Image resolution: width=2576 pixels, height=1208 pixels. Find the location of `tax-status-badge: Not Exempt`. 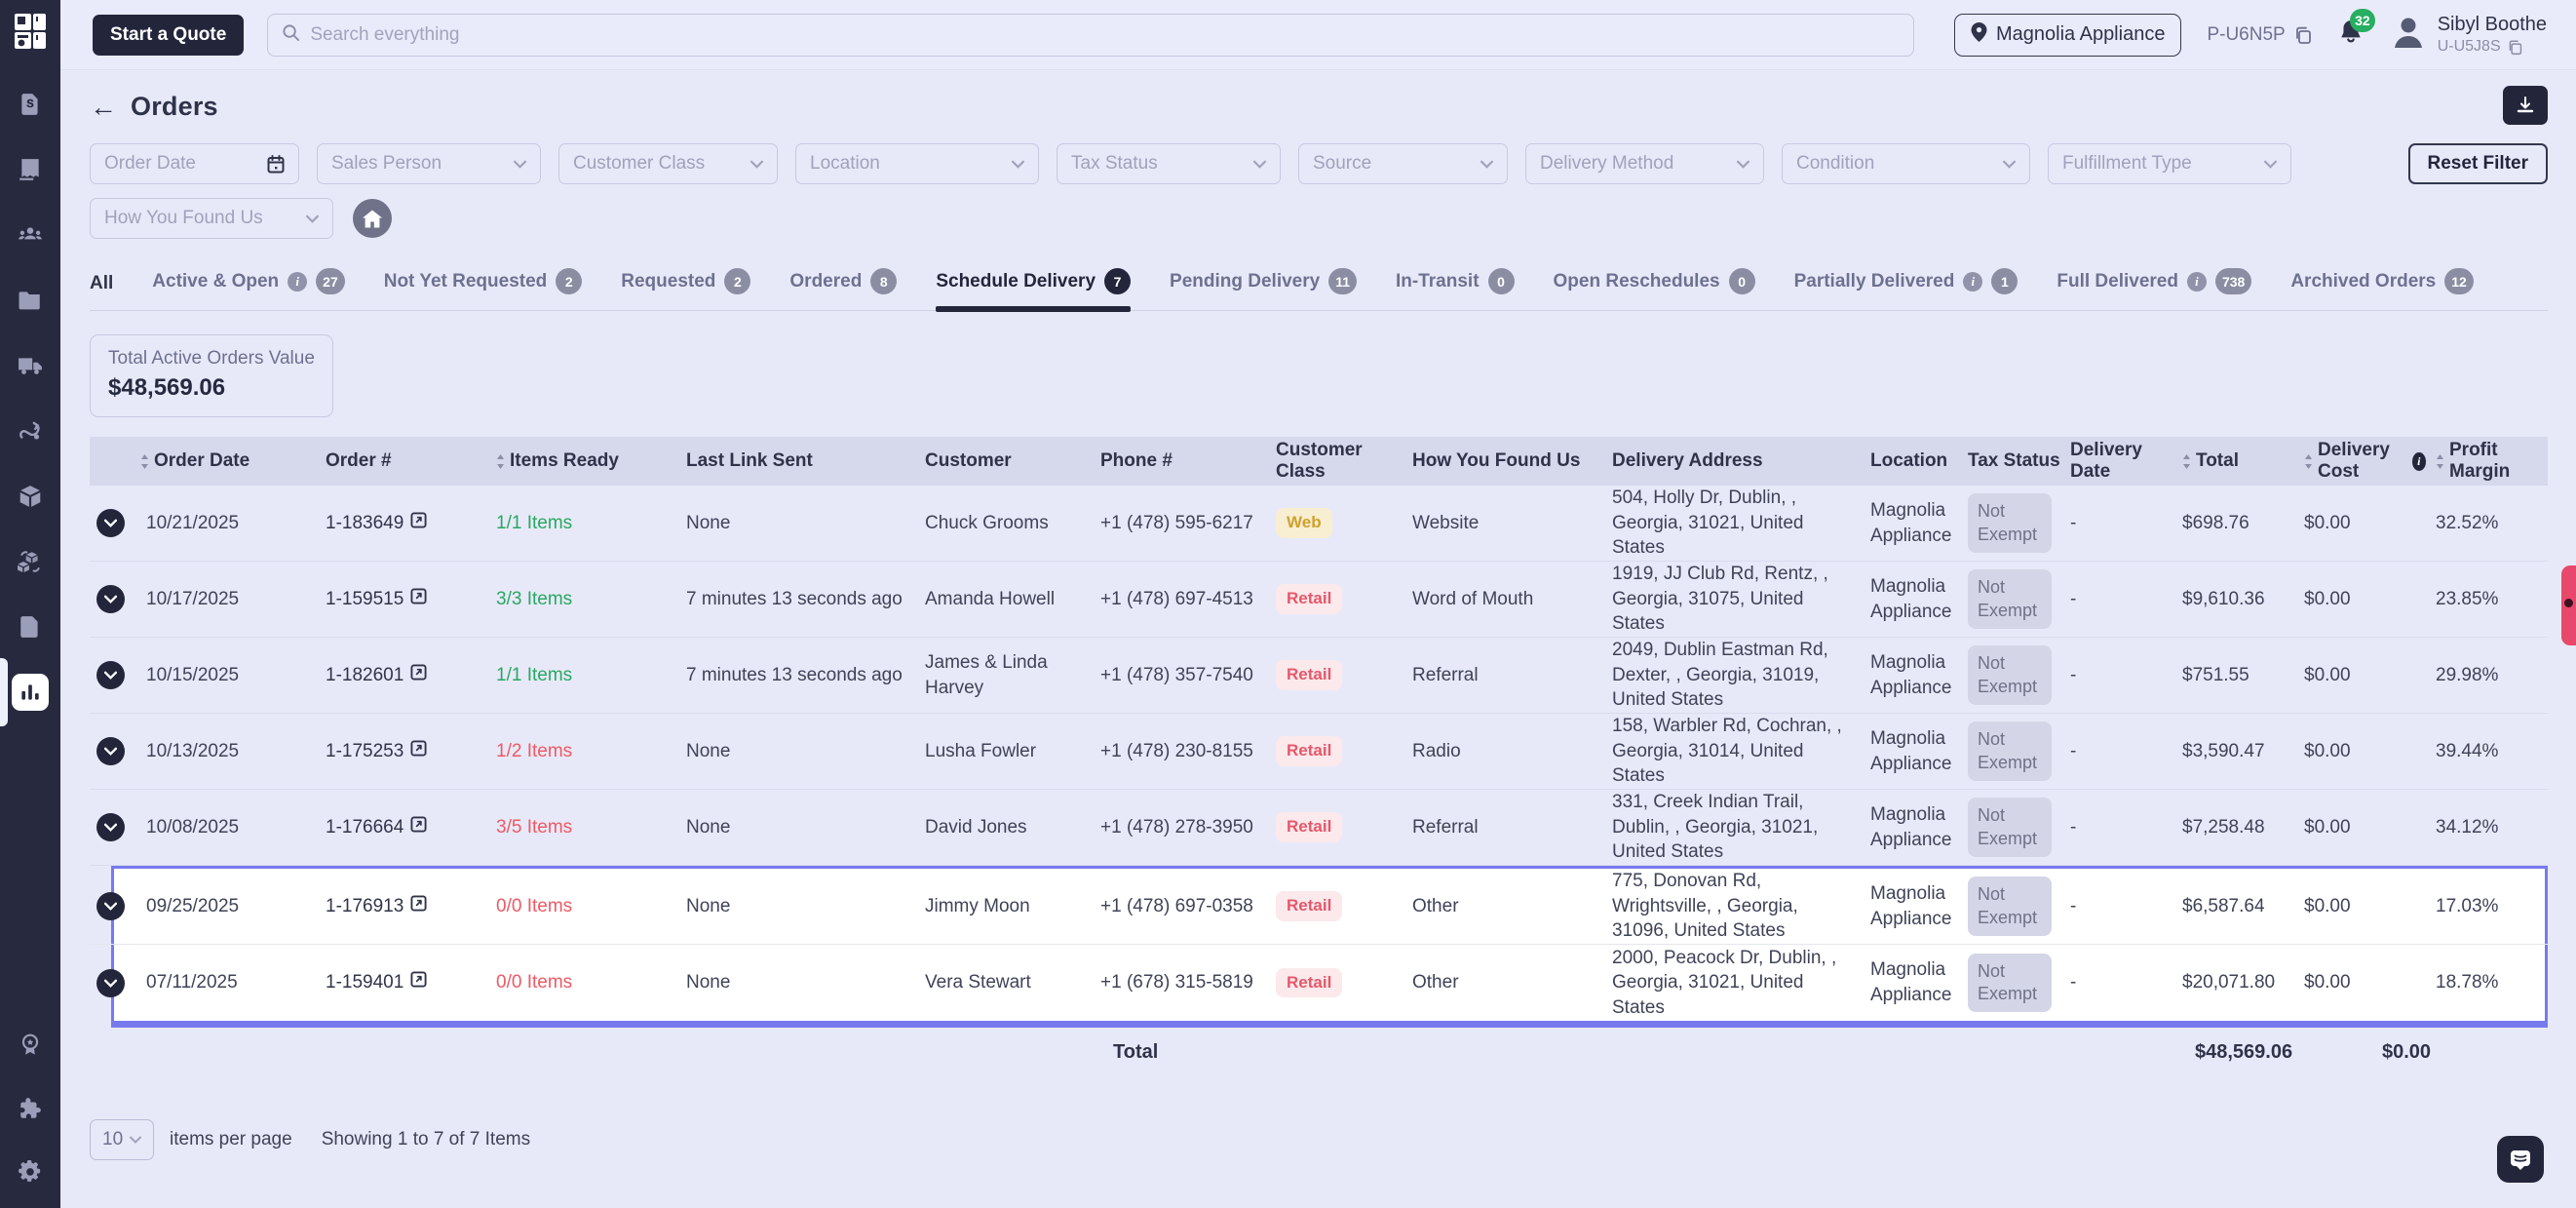

tax-status-badge: Not Exempt is located at coordinates (2010, 906).